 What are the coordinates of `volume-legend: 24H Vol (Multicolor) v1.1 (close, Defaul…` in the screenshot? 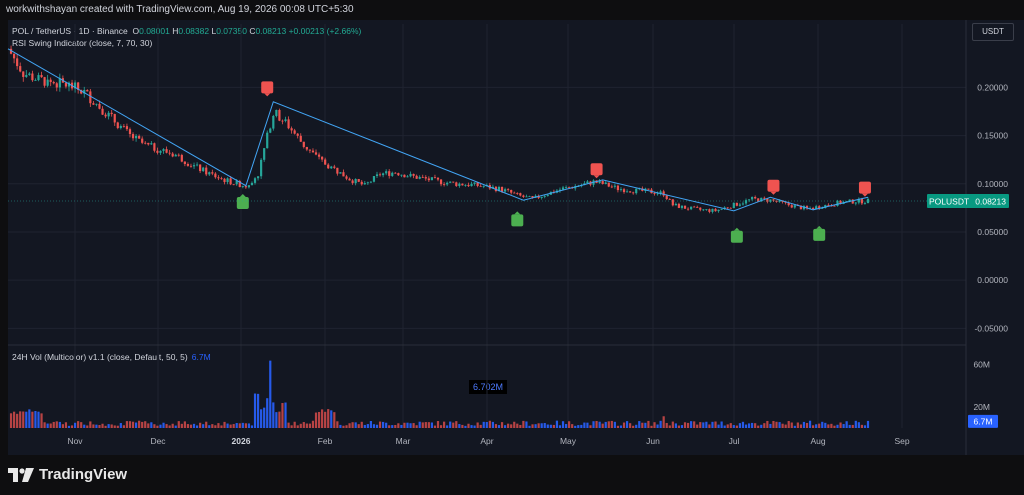 It's located at (111, 357).